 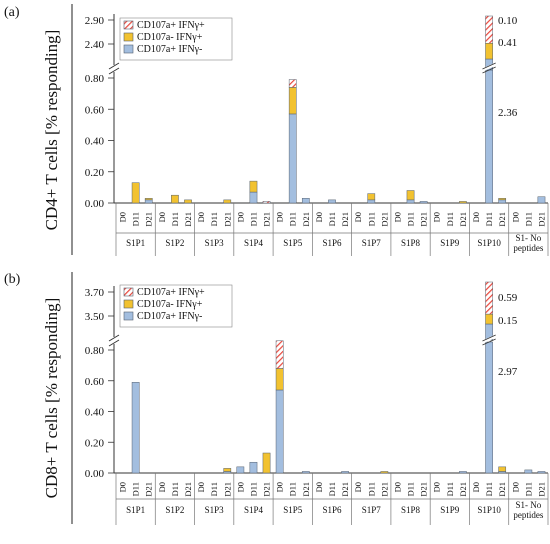 What do you see at coordinates (12, 12) in the screenshot?
I see `panel-label: (a)` at bounding box center [12, 12].